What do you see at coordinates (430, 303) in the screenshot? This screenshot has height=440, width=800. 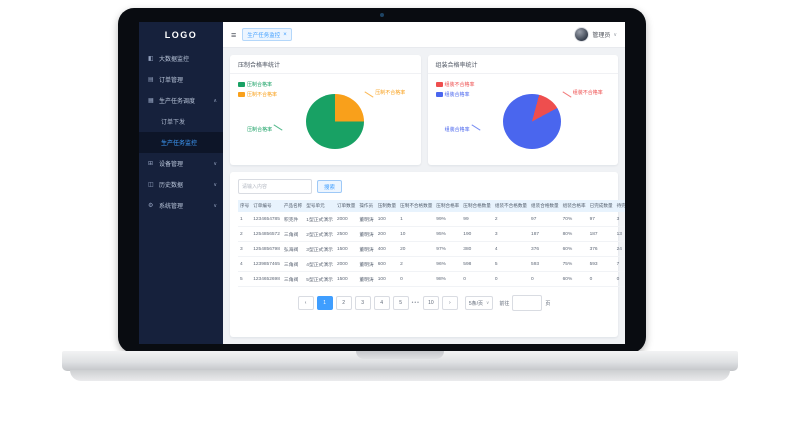 I see `page-button: 10` at bounding box center [430, 303].